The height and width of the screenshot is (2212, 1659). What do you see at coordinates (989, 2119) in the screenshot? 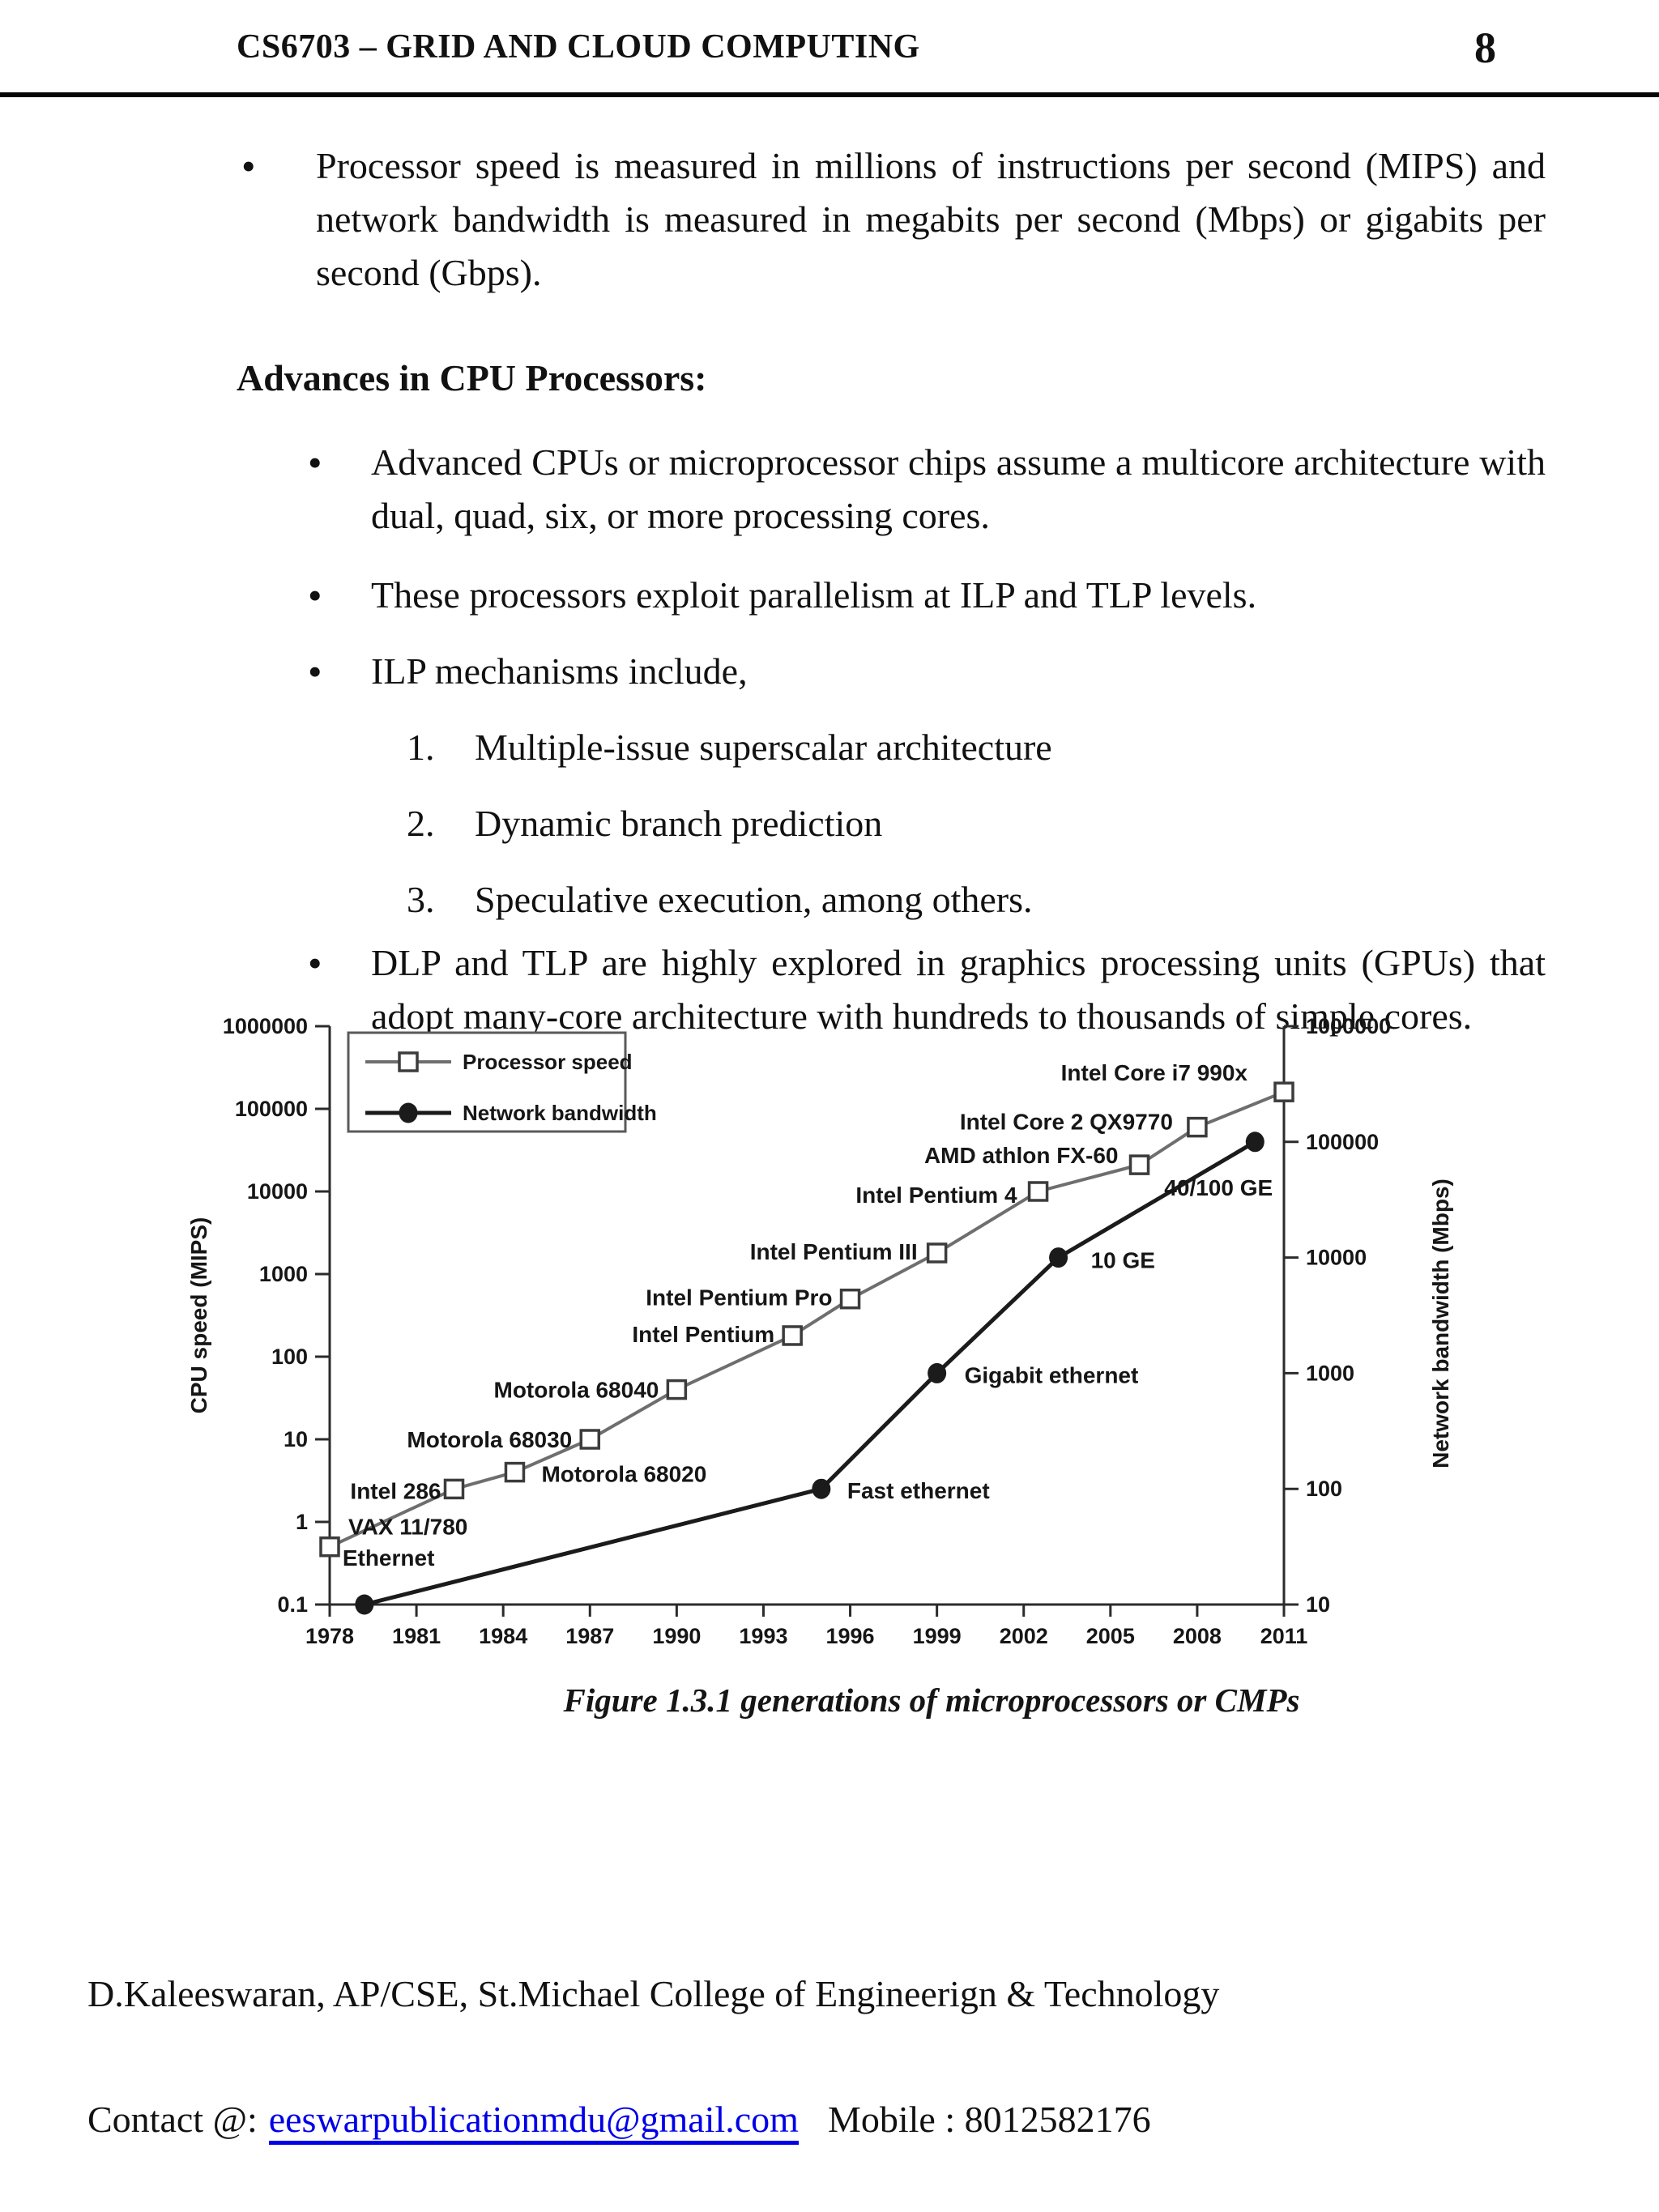
I see `mobile-number: Mobile : 8012582176` at bounding box center [989, 2119].